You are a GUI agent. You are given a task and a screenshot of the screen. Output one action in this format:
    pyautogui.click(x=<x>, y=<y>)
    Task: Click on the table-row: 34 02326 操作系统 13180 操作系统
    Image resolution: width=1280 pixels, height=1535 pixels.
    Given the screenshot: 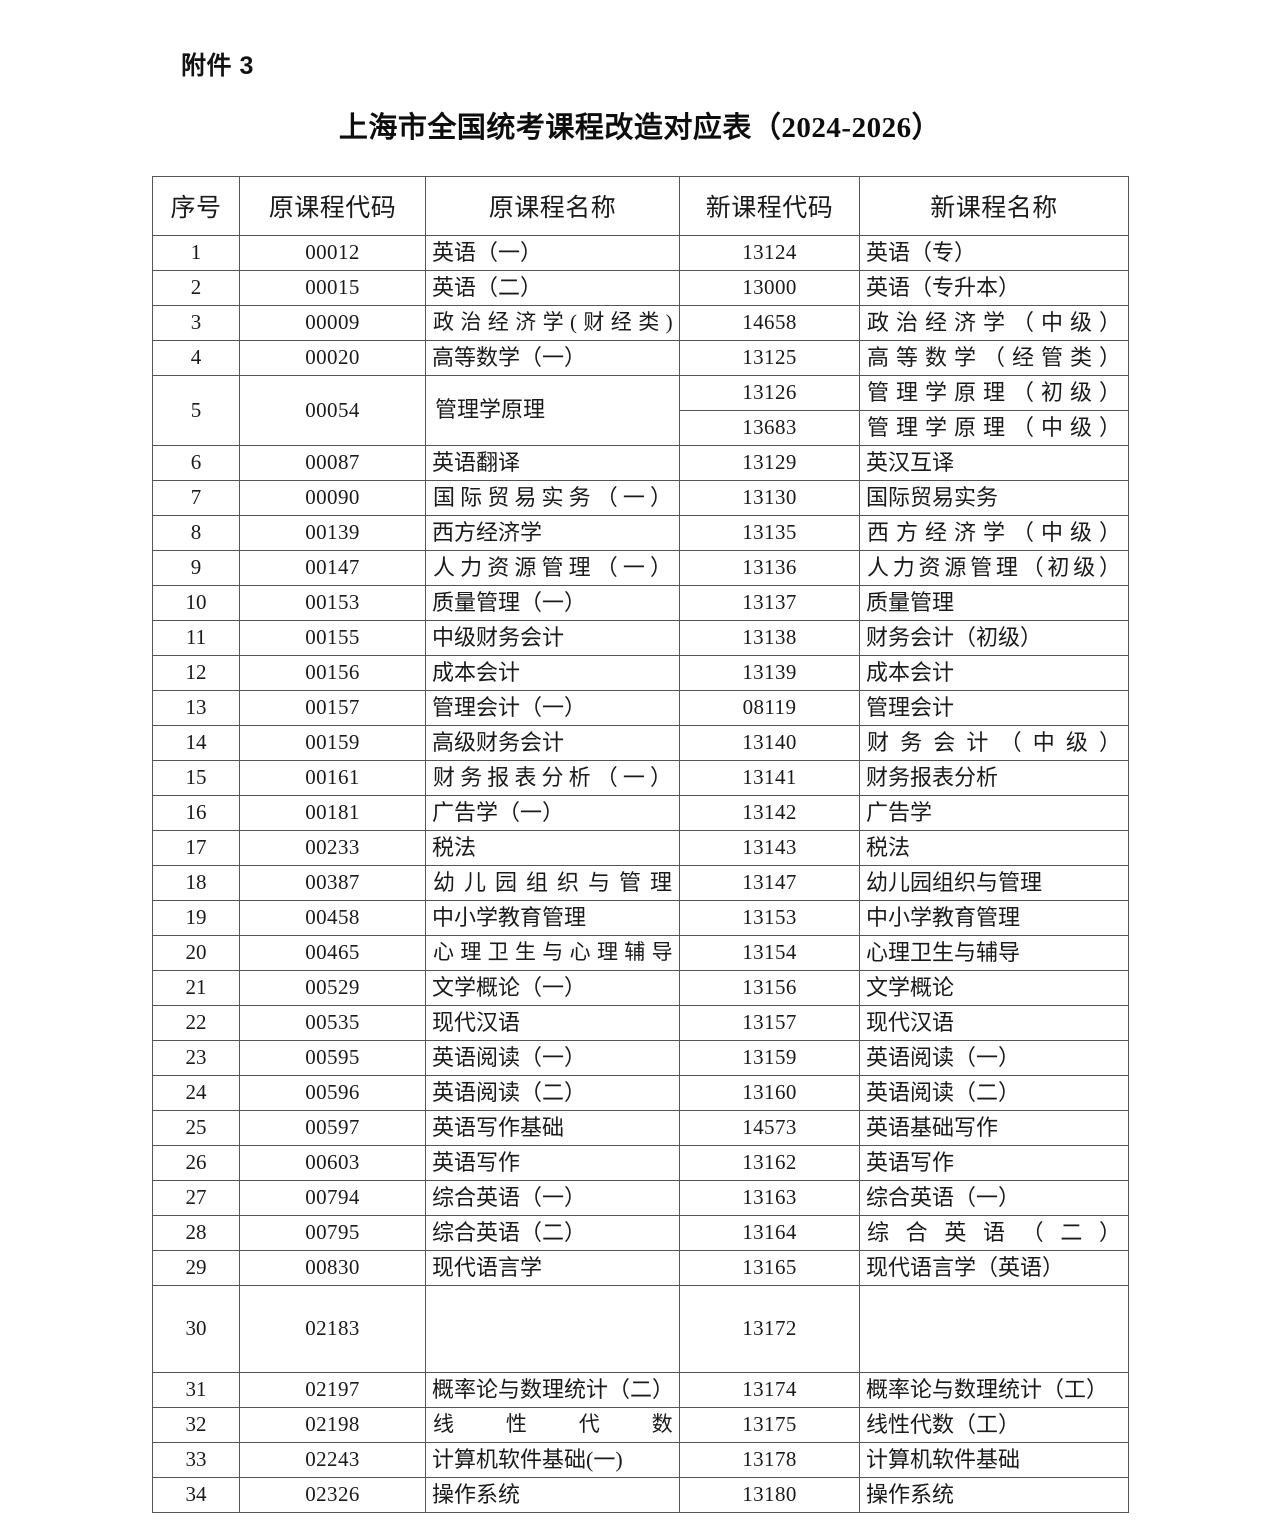 What is the action you would take?
    pyautogui.click(x=640, y=1495)
    